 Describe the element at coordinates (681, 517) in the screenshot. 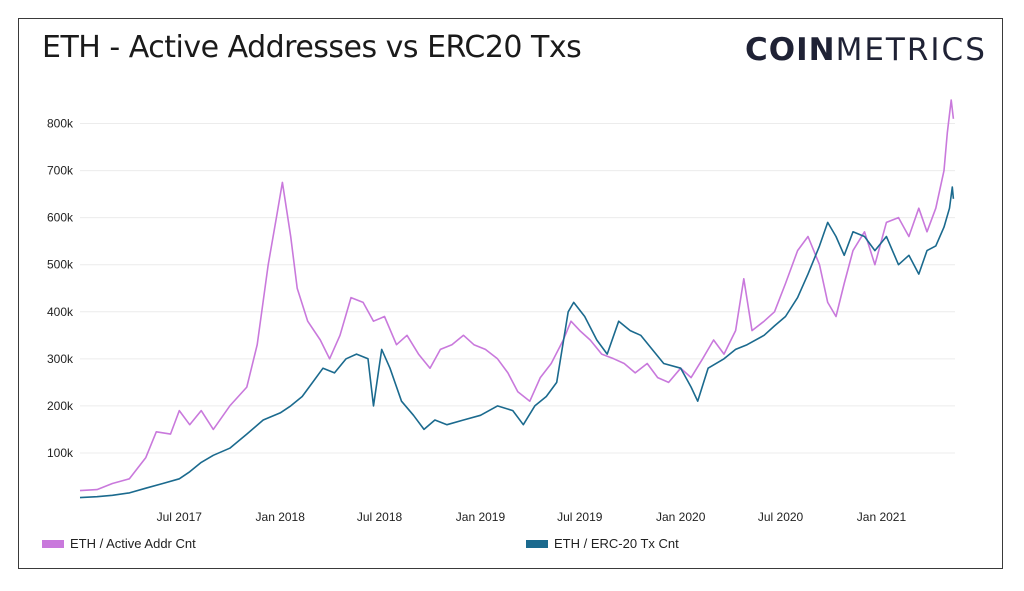

I see `x-tick-label: Jan 2020` at that location.